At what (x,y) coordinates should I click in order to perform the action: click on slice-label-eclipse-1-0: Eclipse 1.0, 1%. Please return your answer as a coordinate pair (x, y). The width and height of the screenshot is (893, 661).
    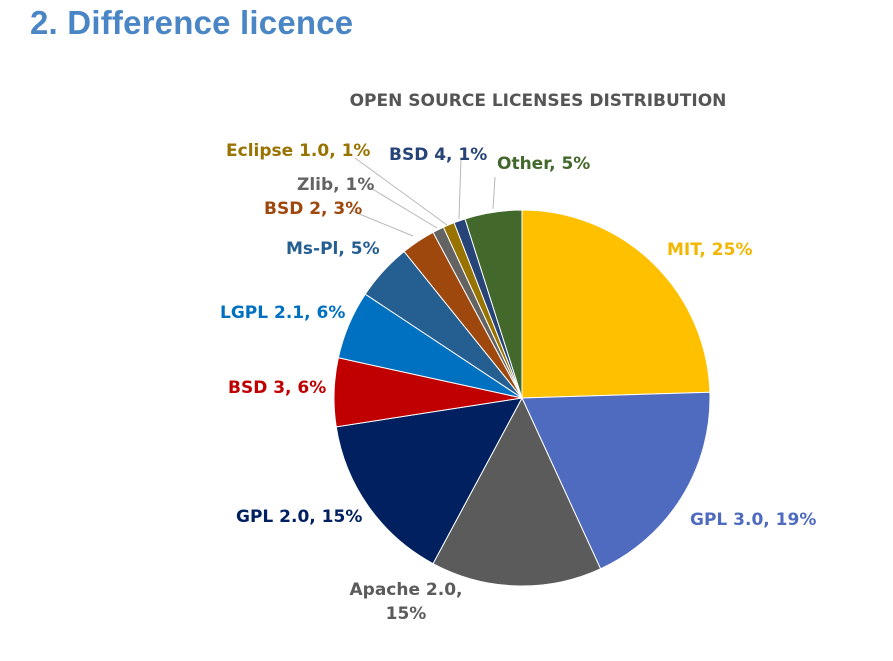
    Looking at the image, I should click on (298, 151).